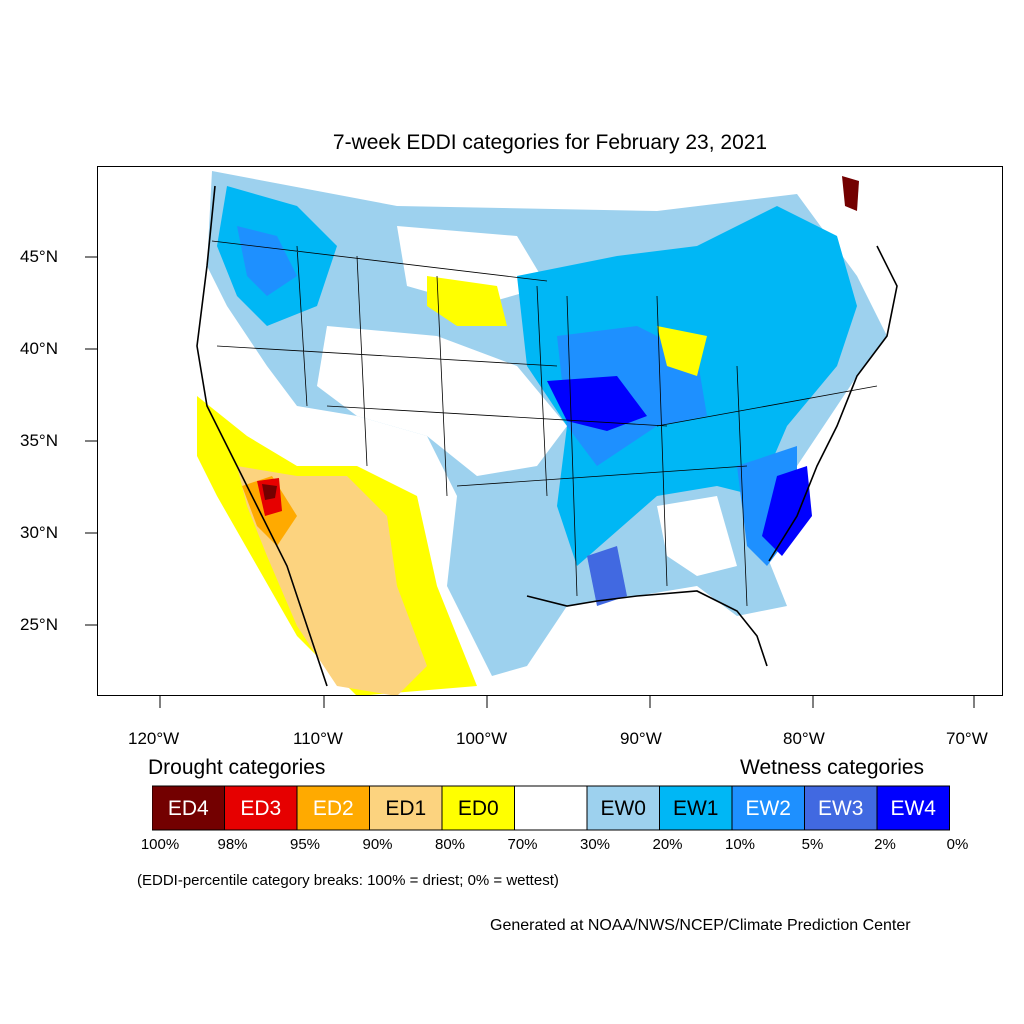  What do you see at coordinates (667, 844) in the screenshot?
I see `percent-break-label: 20%` at bounding box center [667, 844].